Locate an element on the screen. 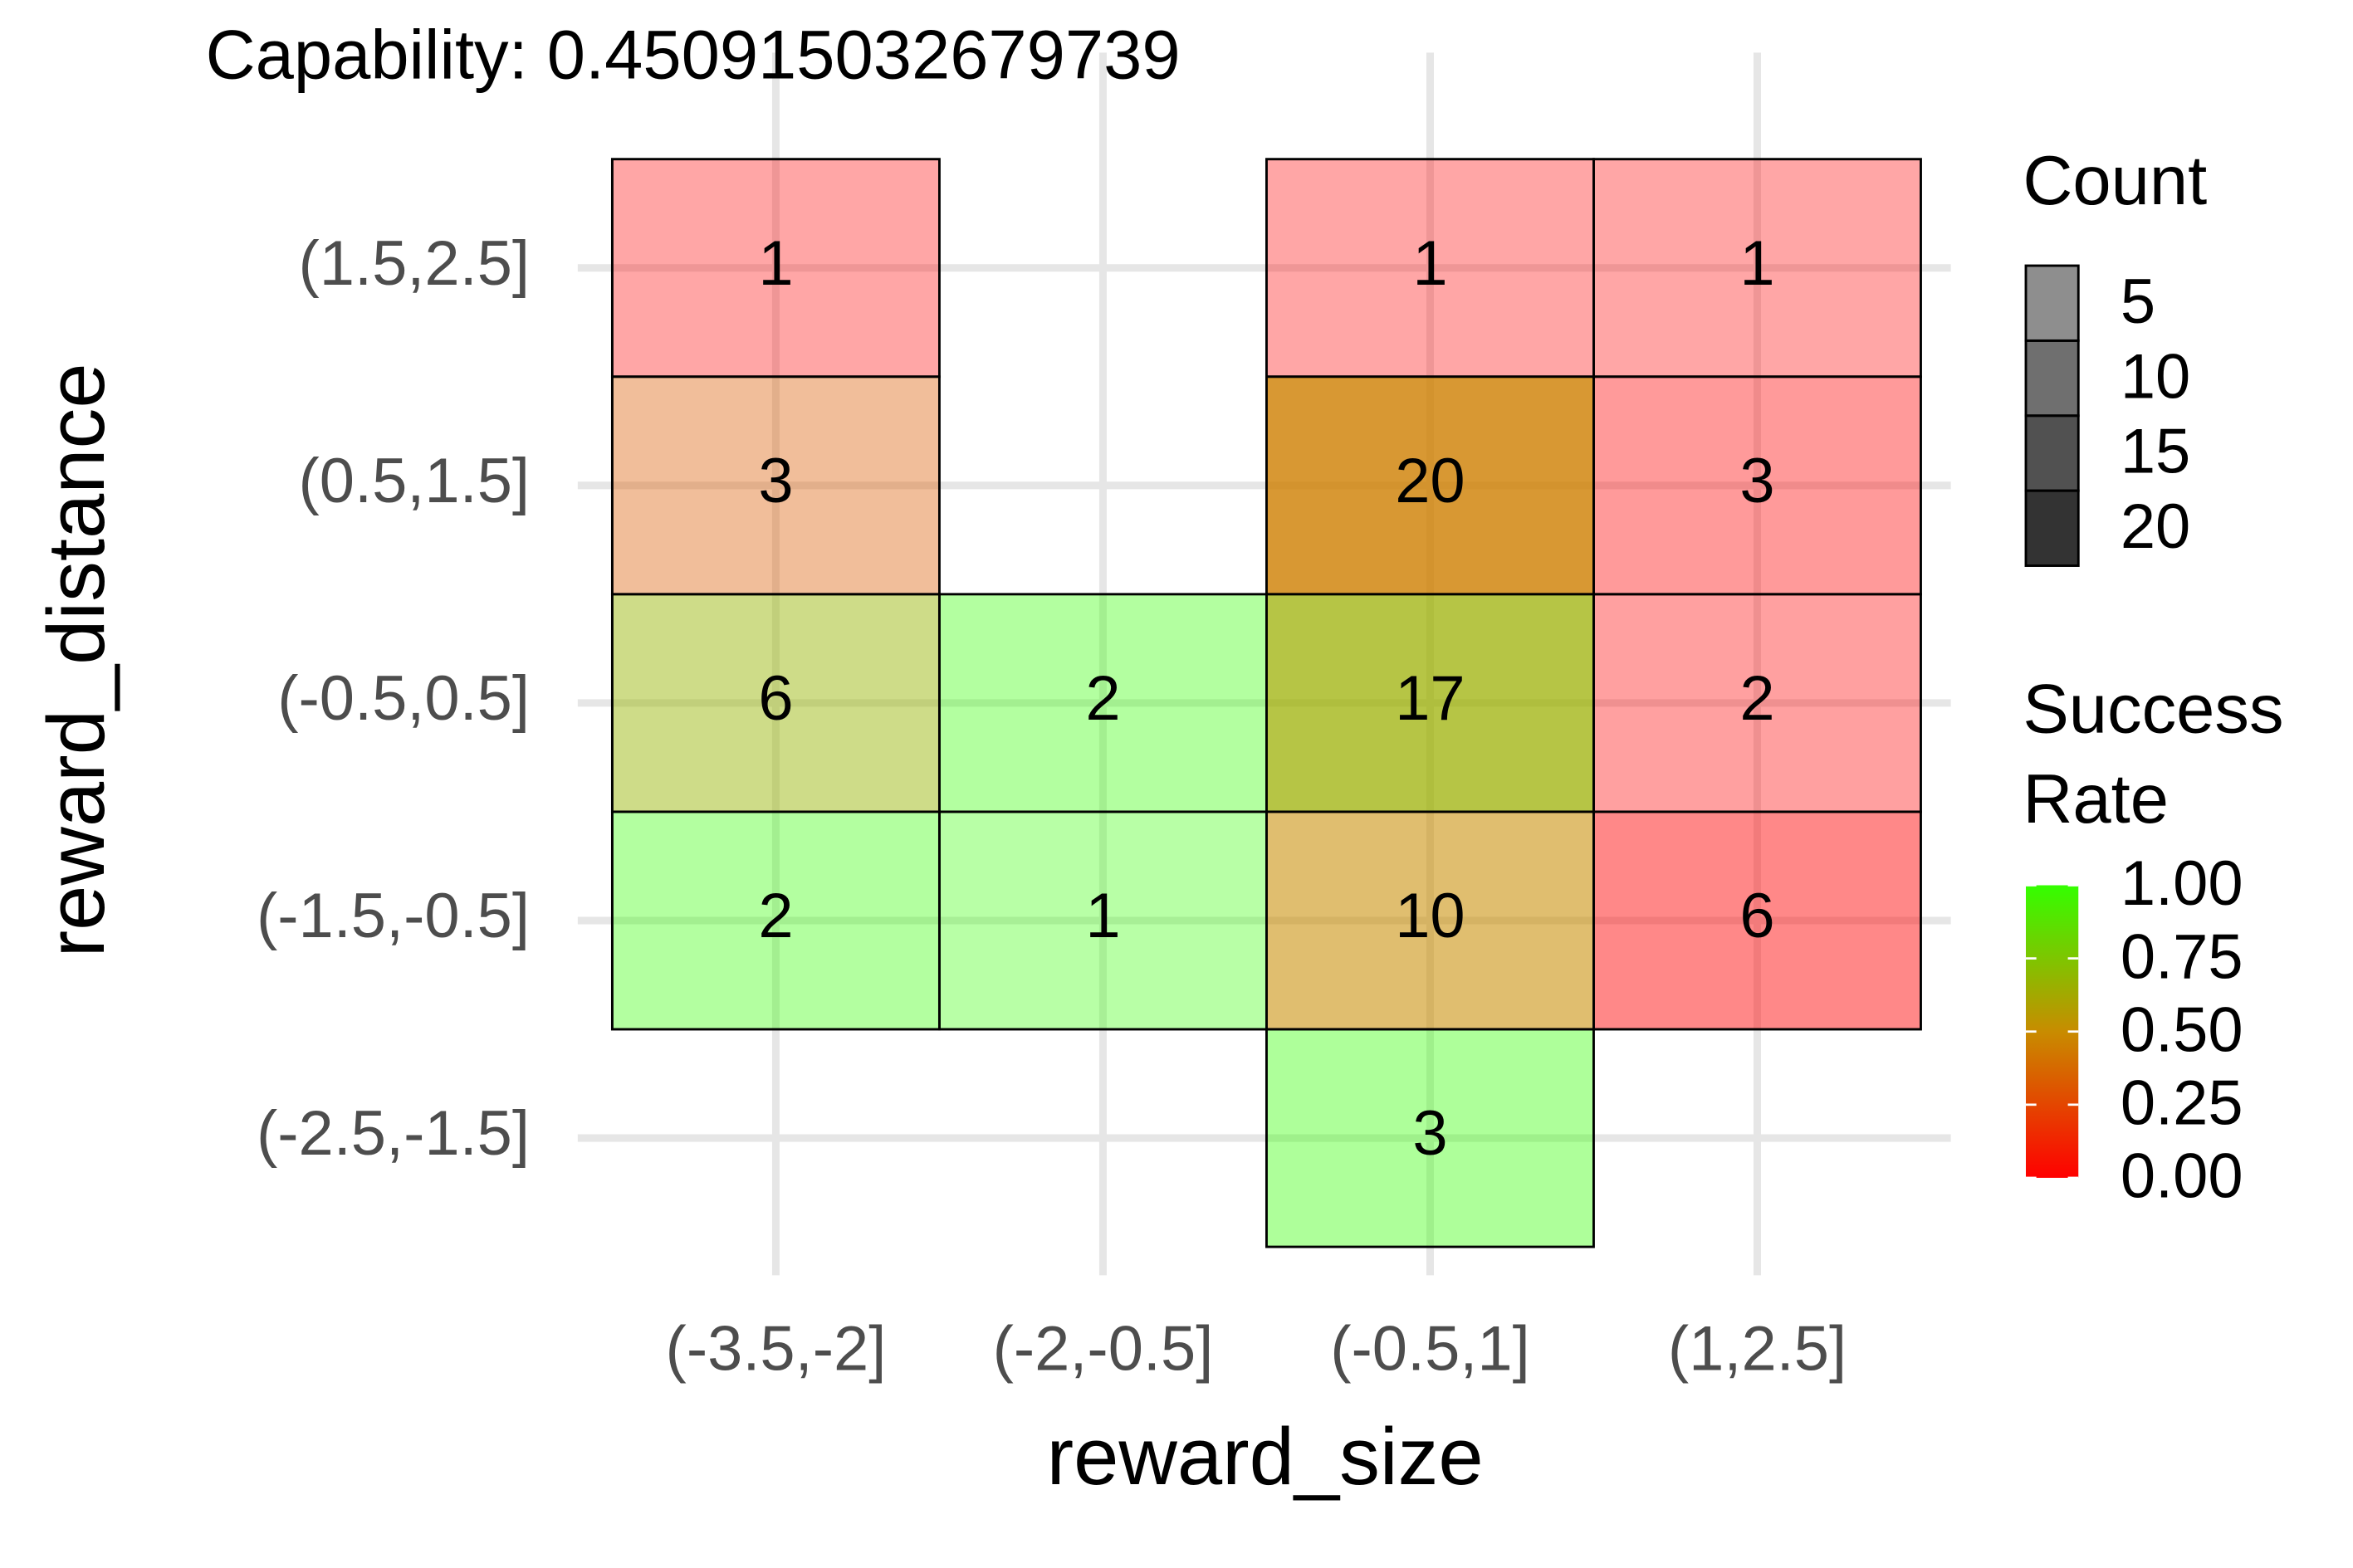 This screenshot has width=2353, height=1568. x-tick-label: (1,2.5] is located at coordinates (1757, 1349).